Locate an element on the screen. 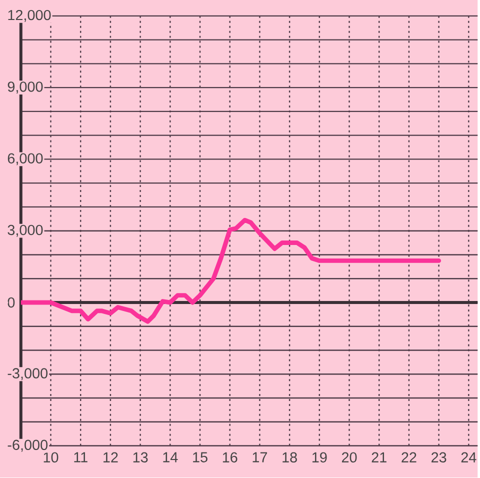 This screenshot has height=478, width=480. x-tick-label: 14 is located at coordinates (170, 457).